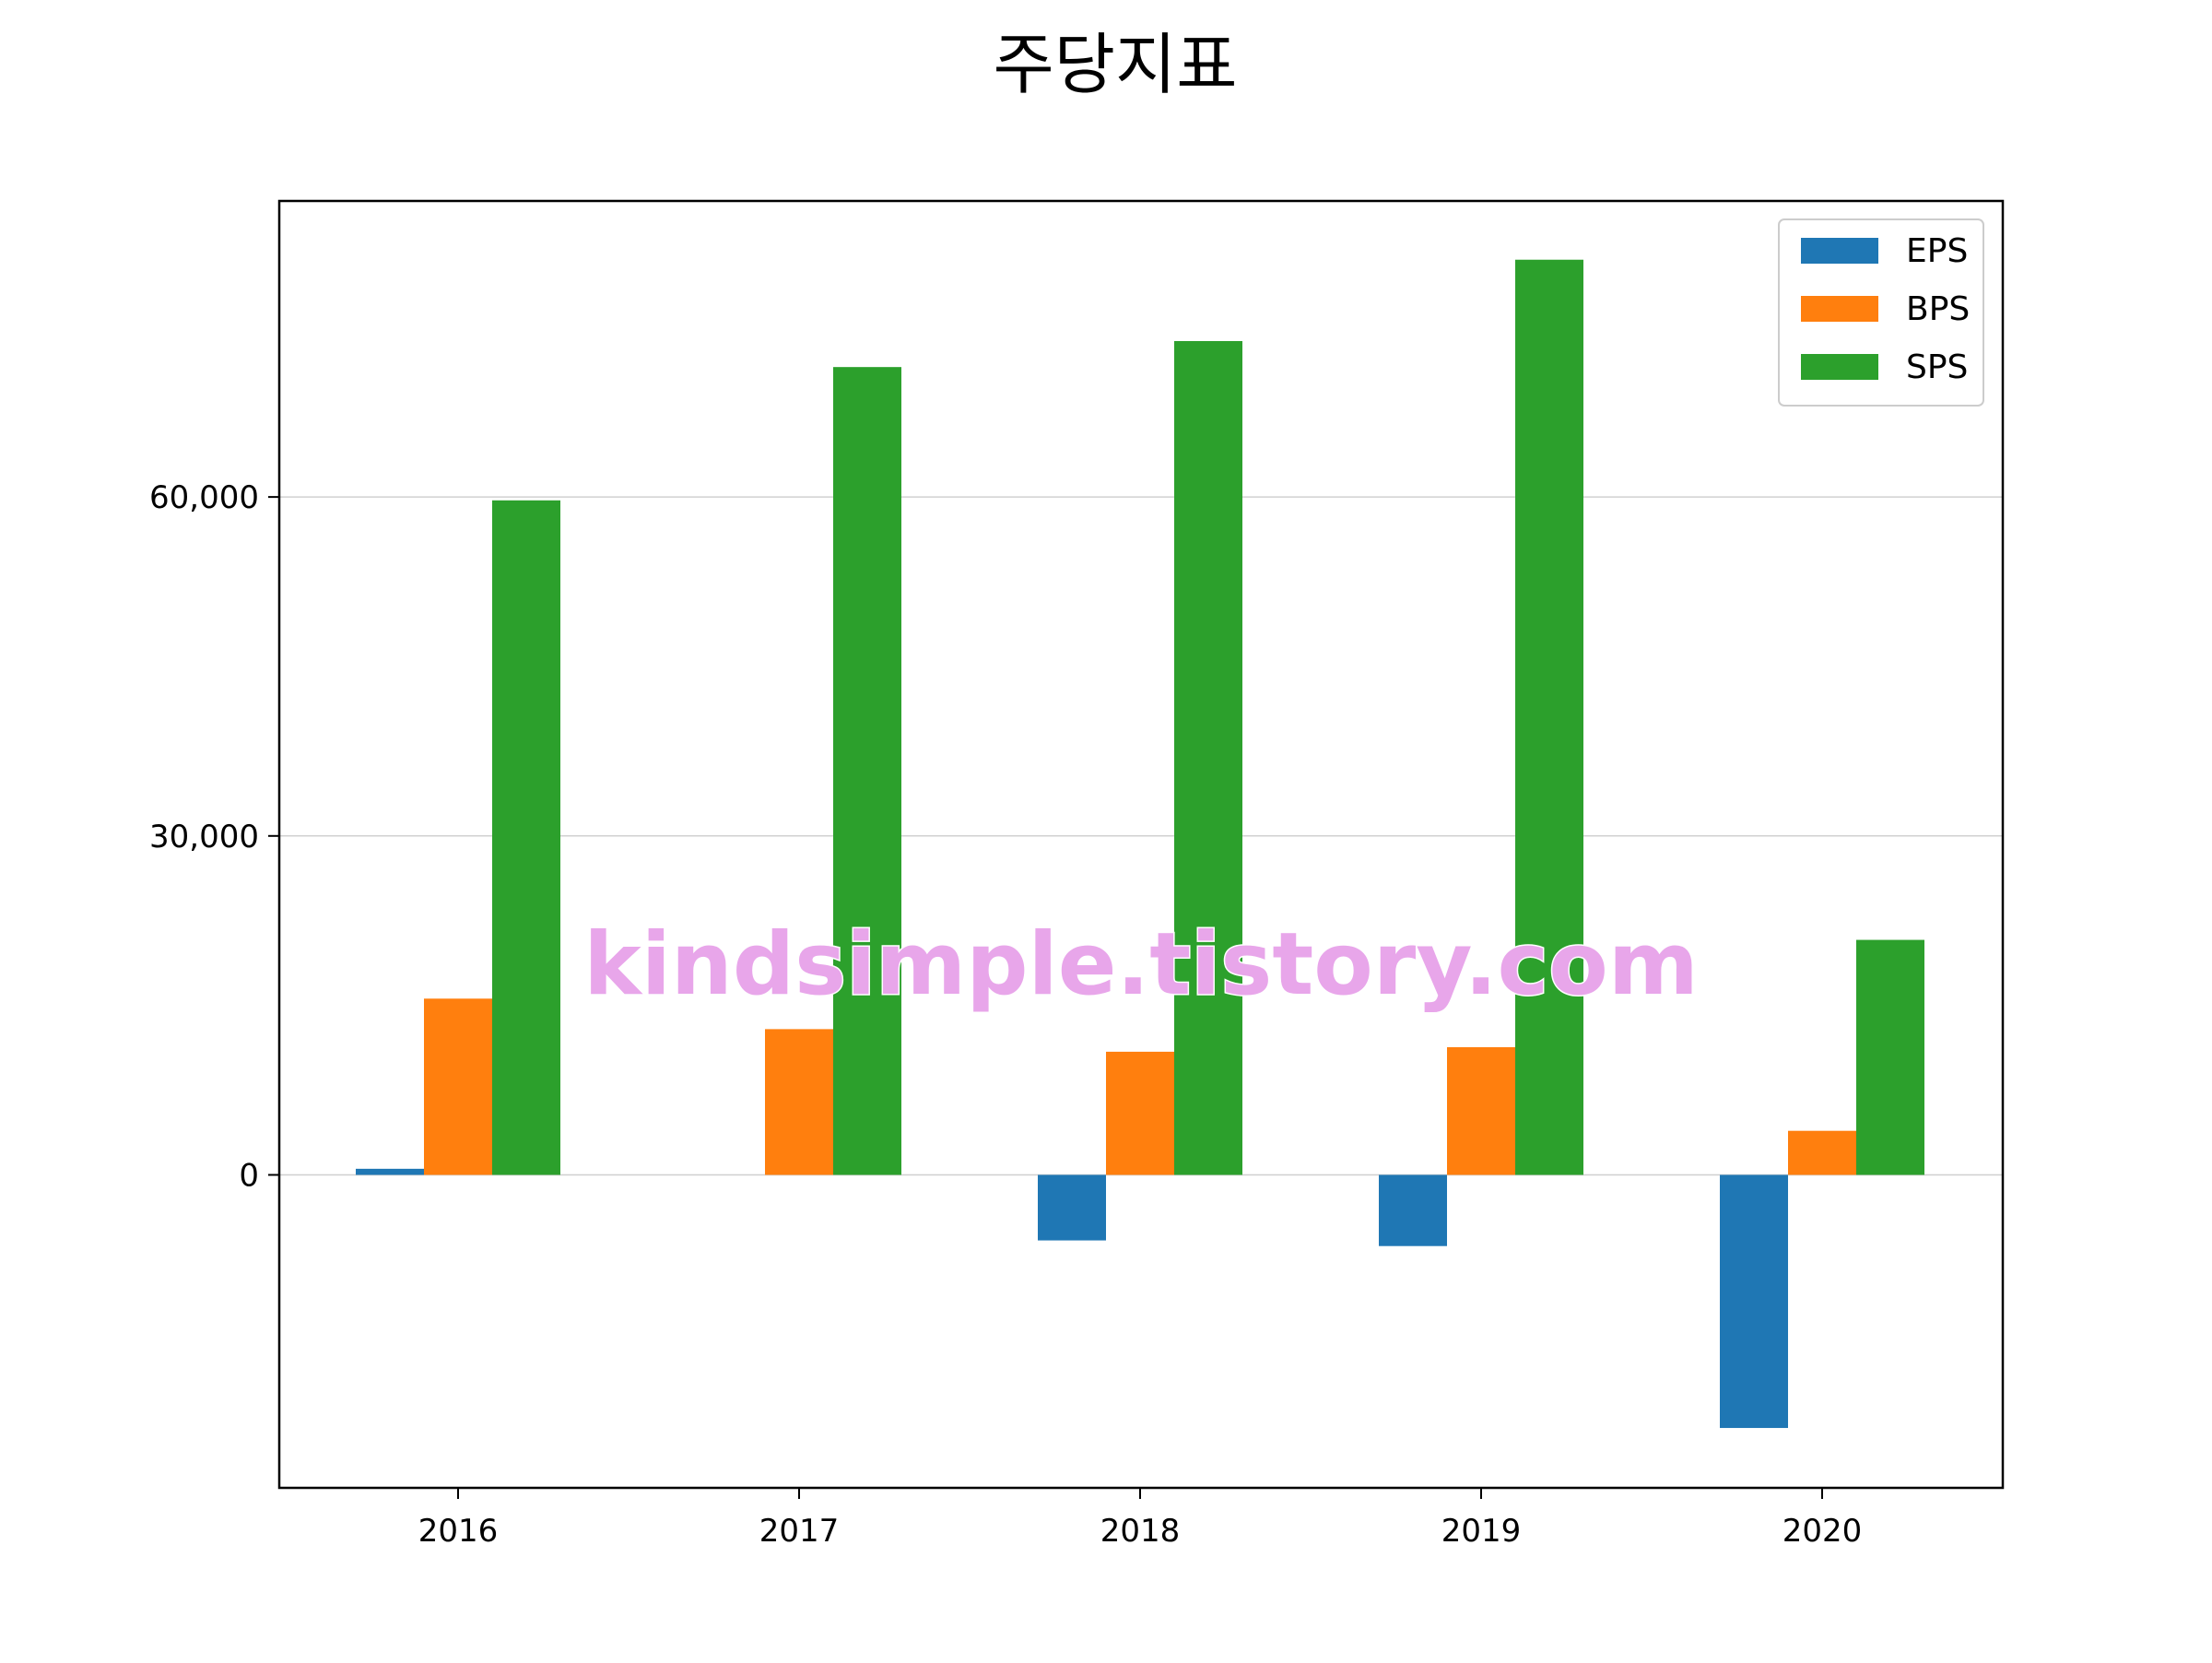  What do you see at coordinates (1881, 312) in the screenshot?
I see `legend: EPS BPS SPS` at bounding box center [1881, 312].